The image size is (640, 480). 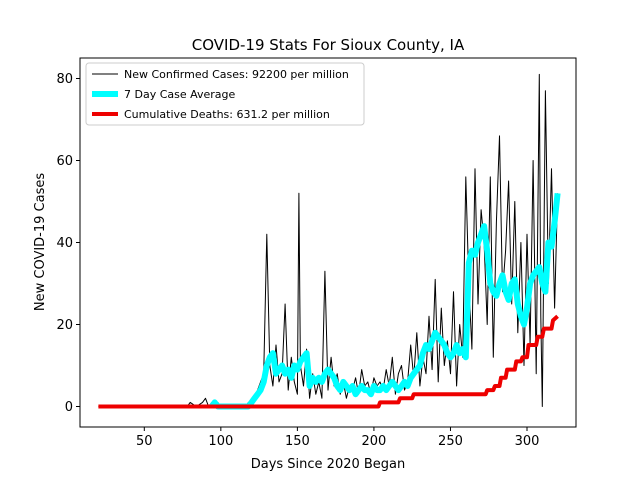 What do you see at coordinates (180, 94) in the screenshot?
I see `legend-label: 7 Day Case Average` at bounding box center [180, 94].